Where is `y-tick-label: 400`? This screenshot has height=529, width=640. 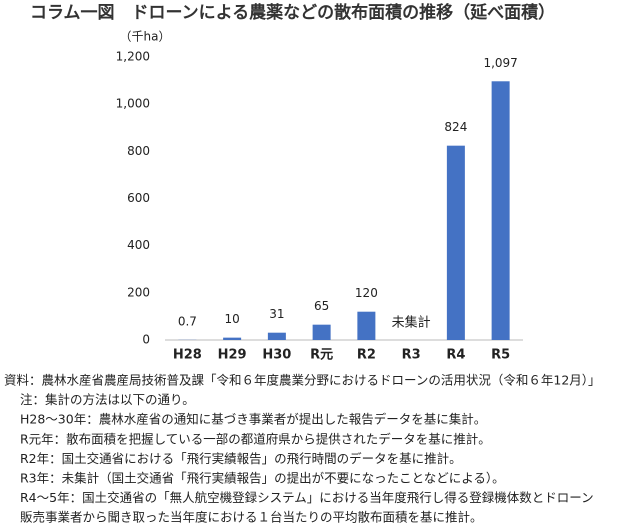 y-tick-label: 400 is located at coordinates (138, 245).